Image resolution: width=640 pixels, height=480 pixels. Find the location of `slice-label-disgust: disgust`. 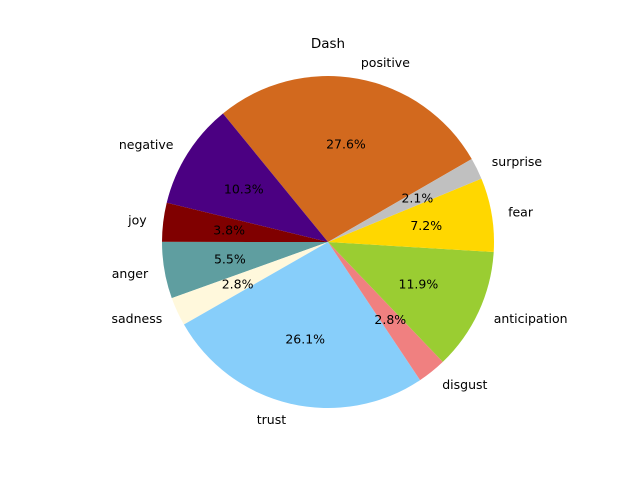

slice-label-disgust: disgust is located at coordinates (464, 384).